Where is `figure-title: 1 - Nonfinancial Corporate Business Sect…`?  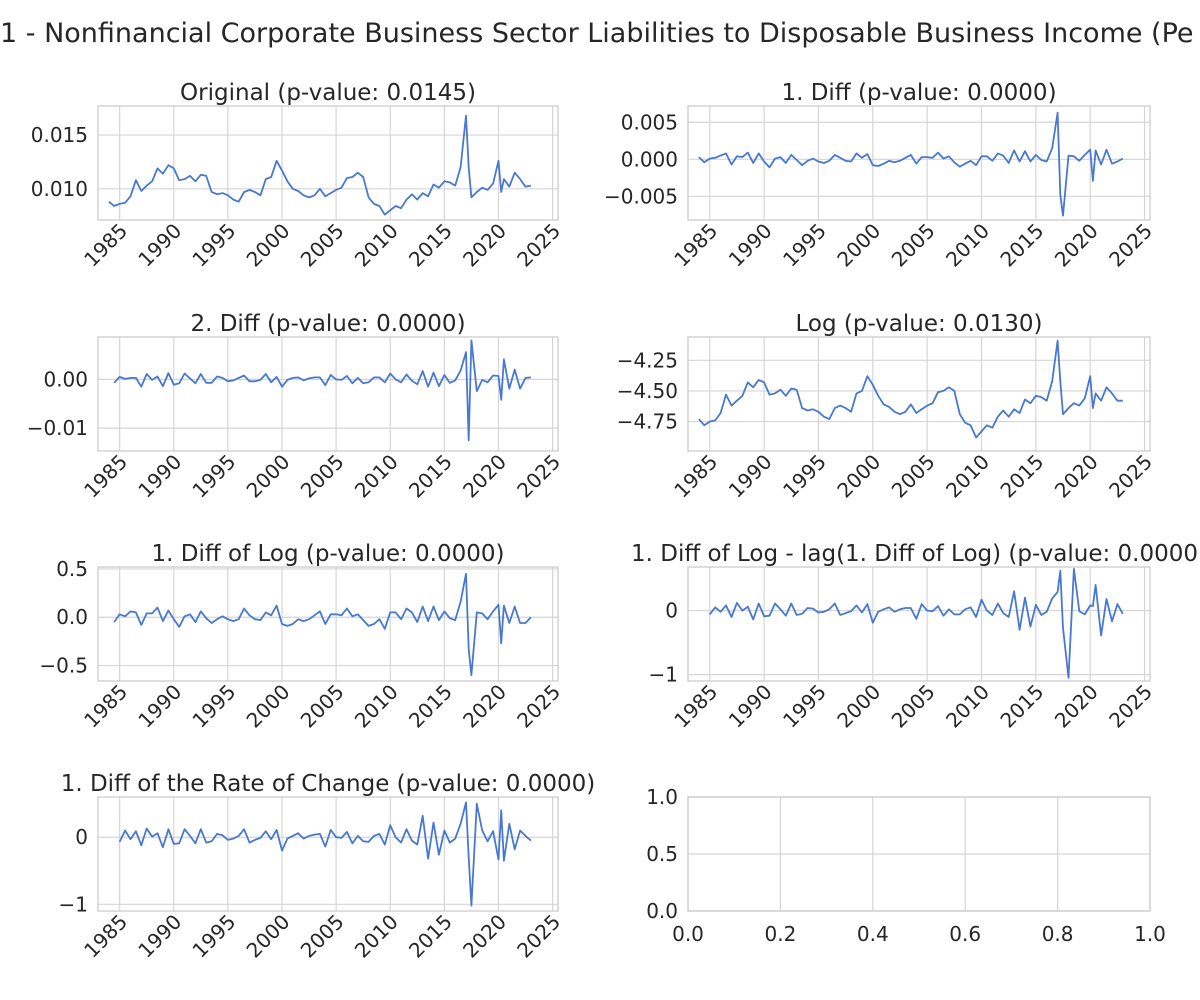 figure-title: 1 - Nonfinancial Corporate Business Sect… is located at coordinates (597, 33).